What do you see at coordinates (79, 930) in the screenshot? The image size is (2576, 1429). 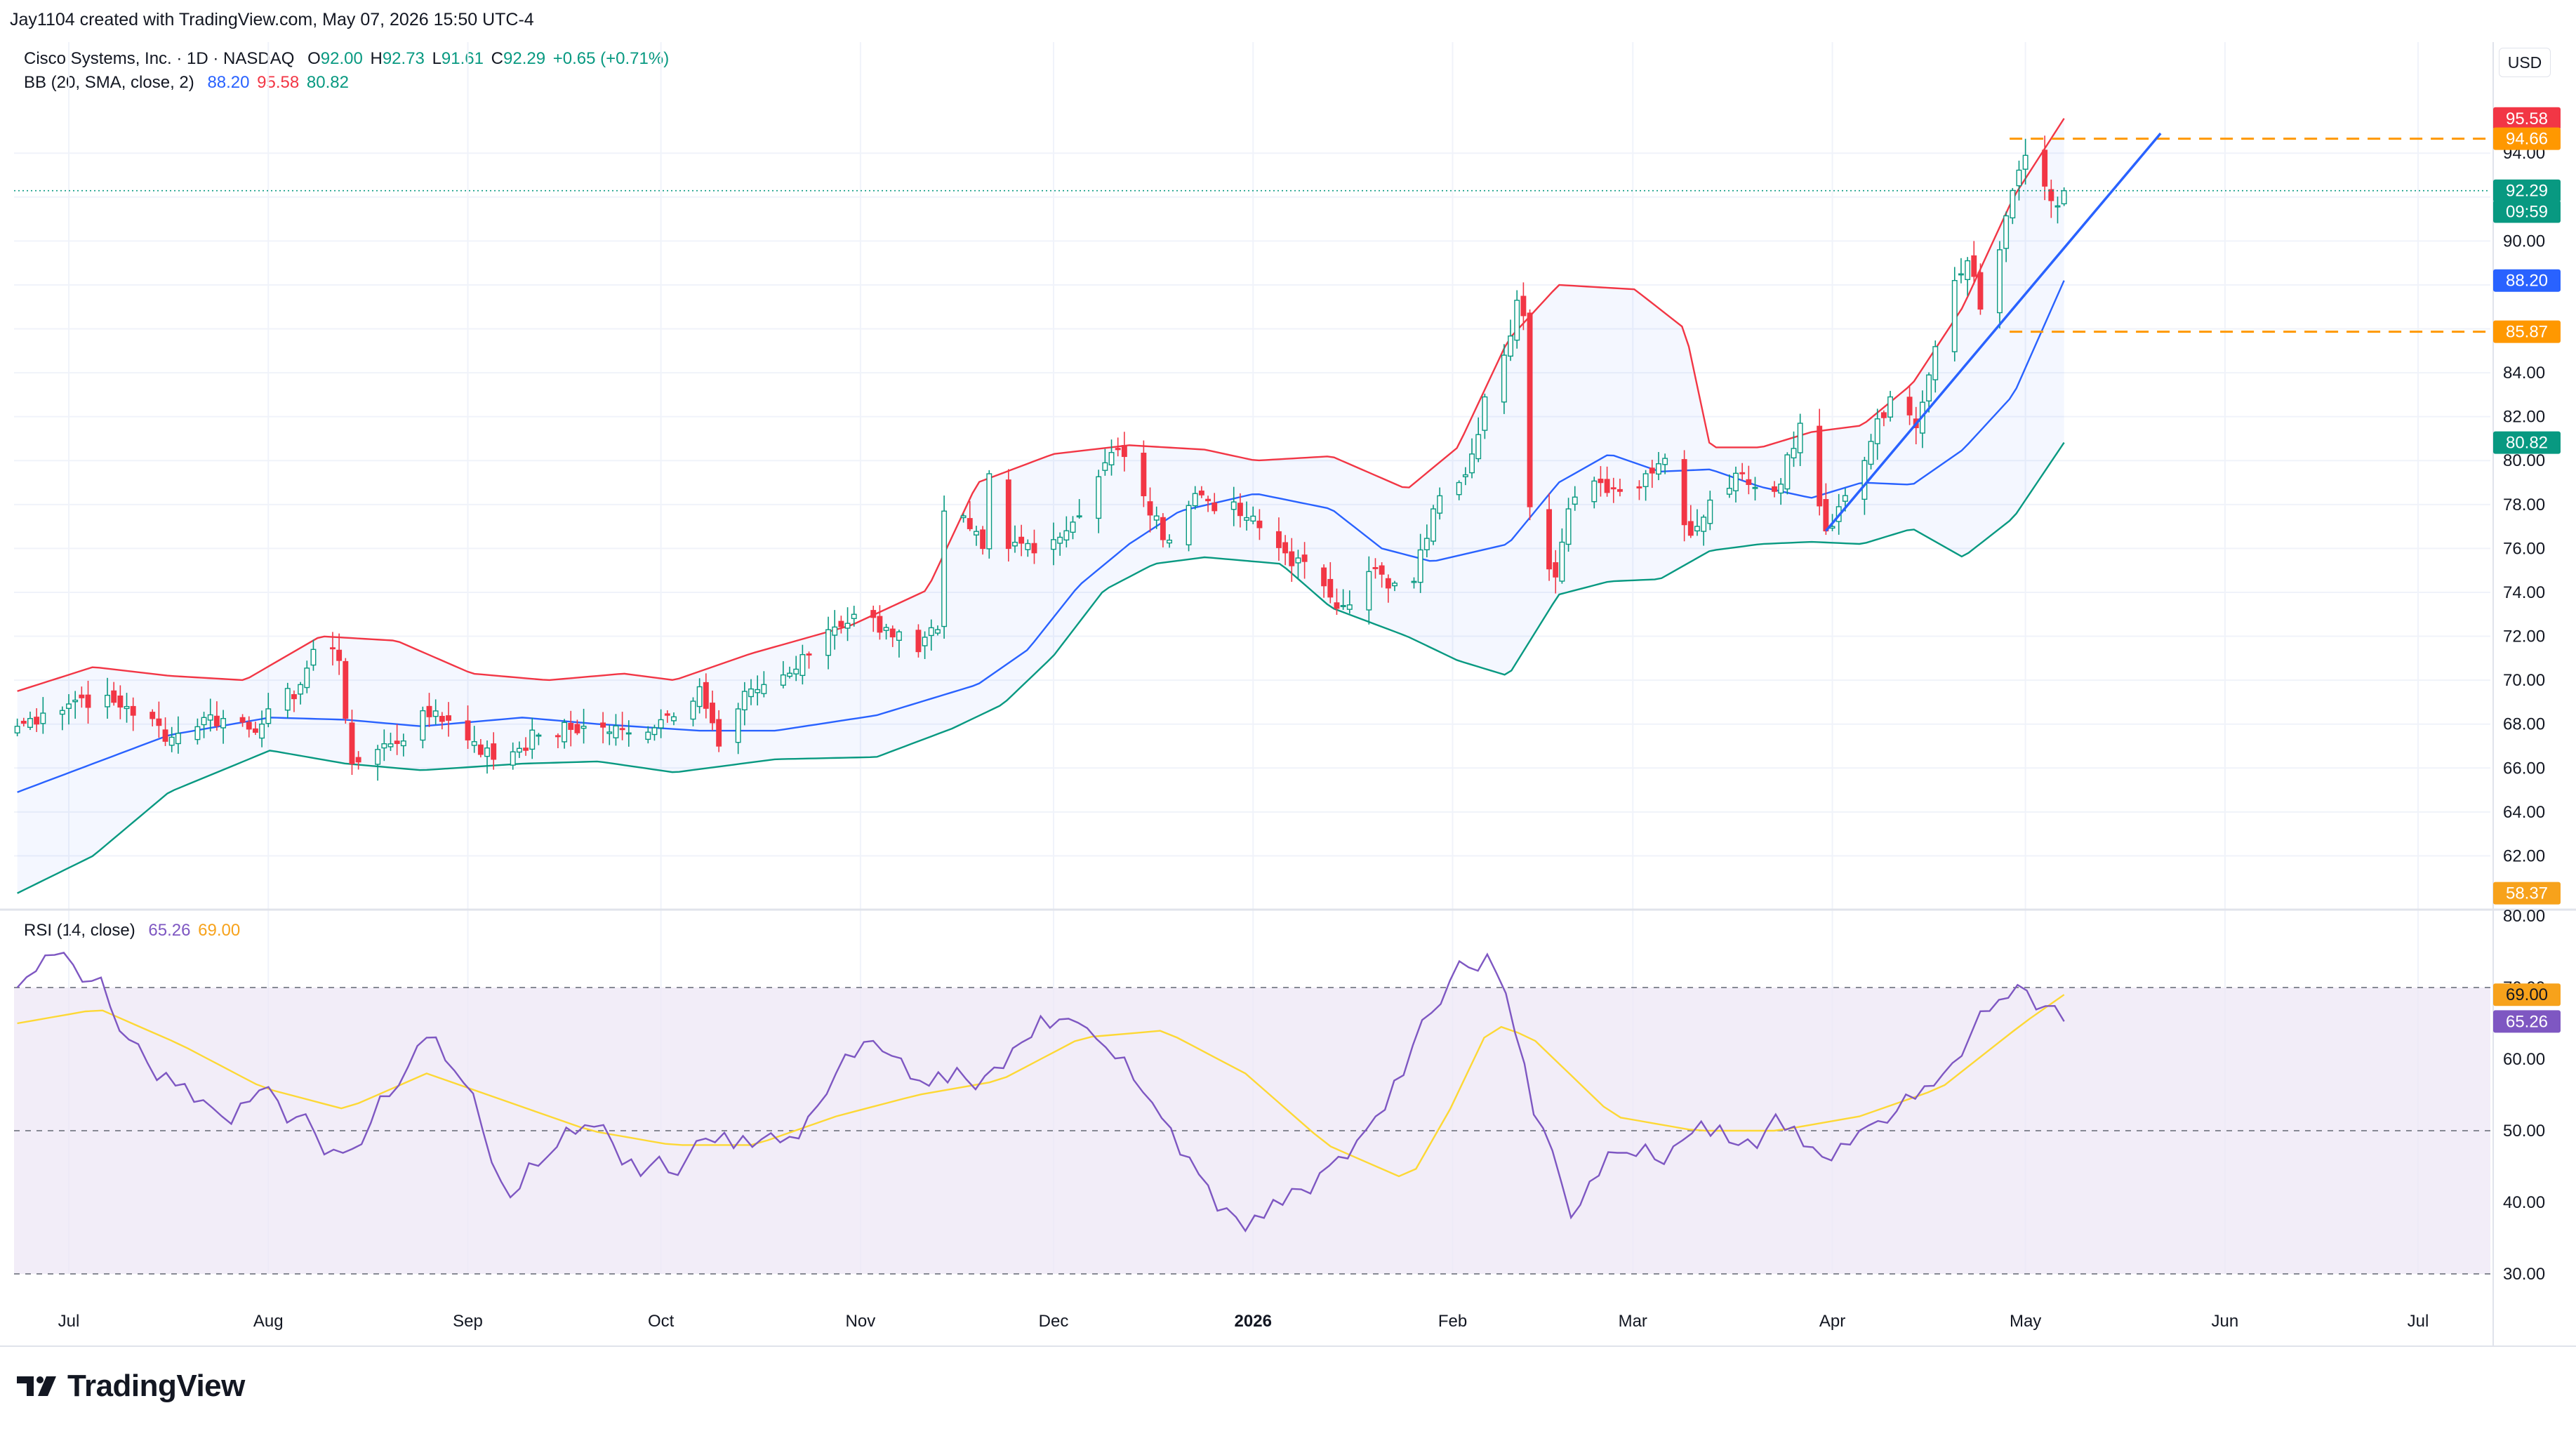 I see `rsi-label: RSI (14, close)` at bounding box center [79, 930].